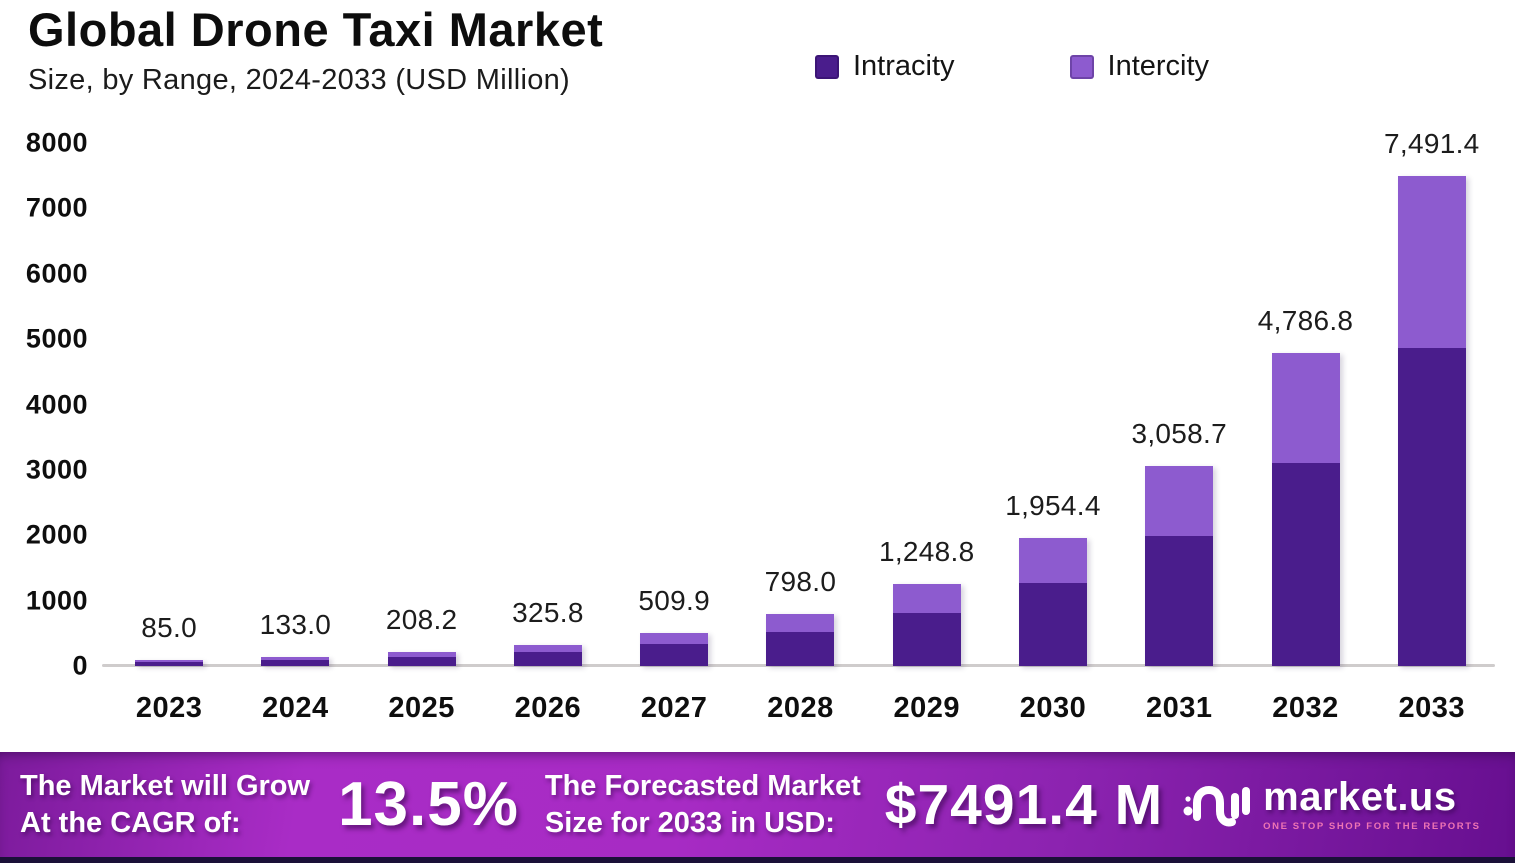 Image resolution: width=1515 pixels, height=863 pixels. I want to click on x-axis-label: 2033, so click(1432, 707).